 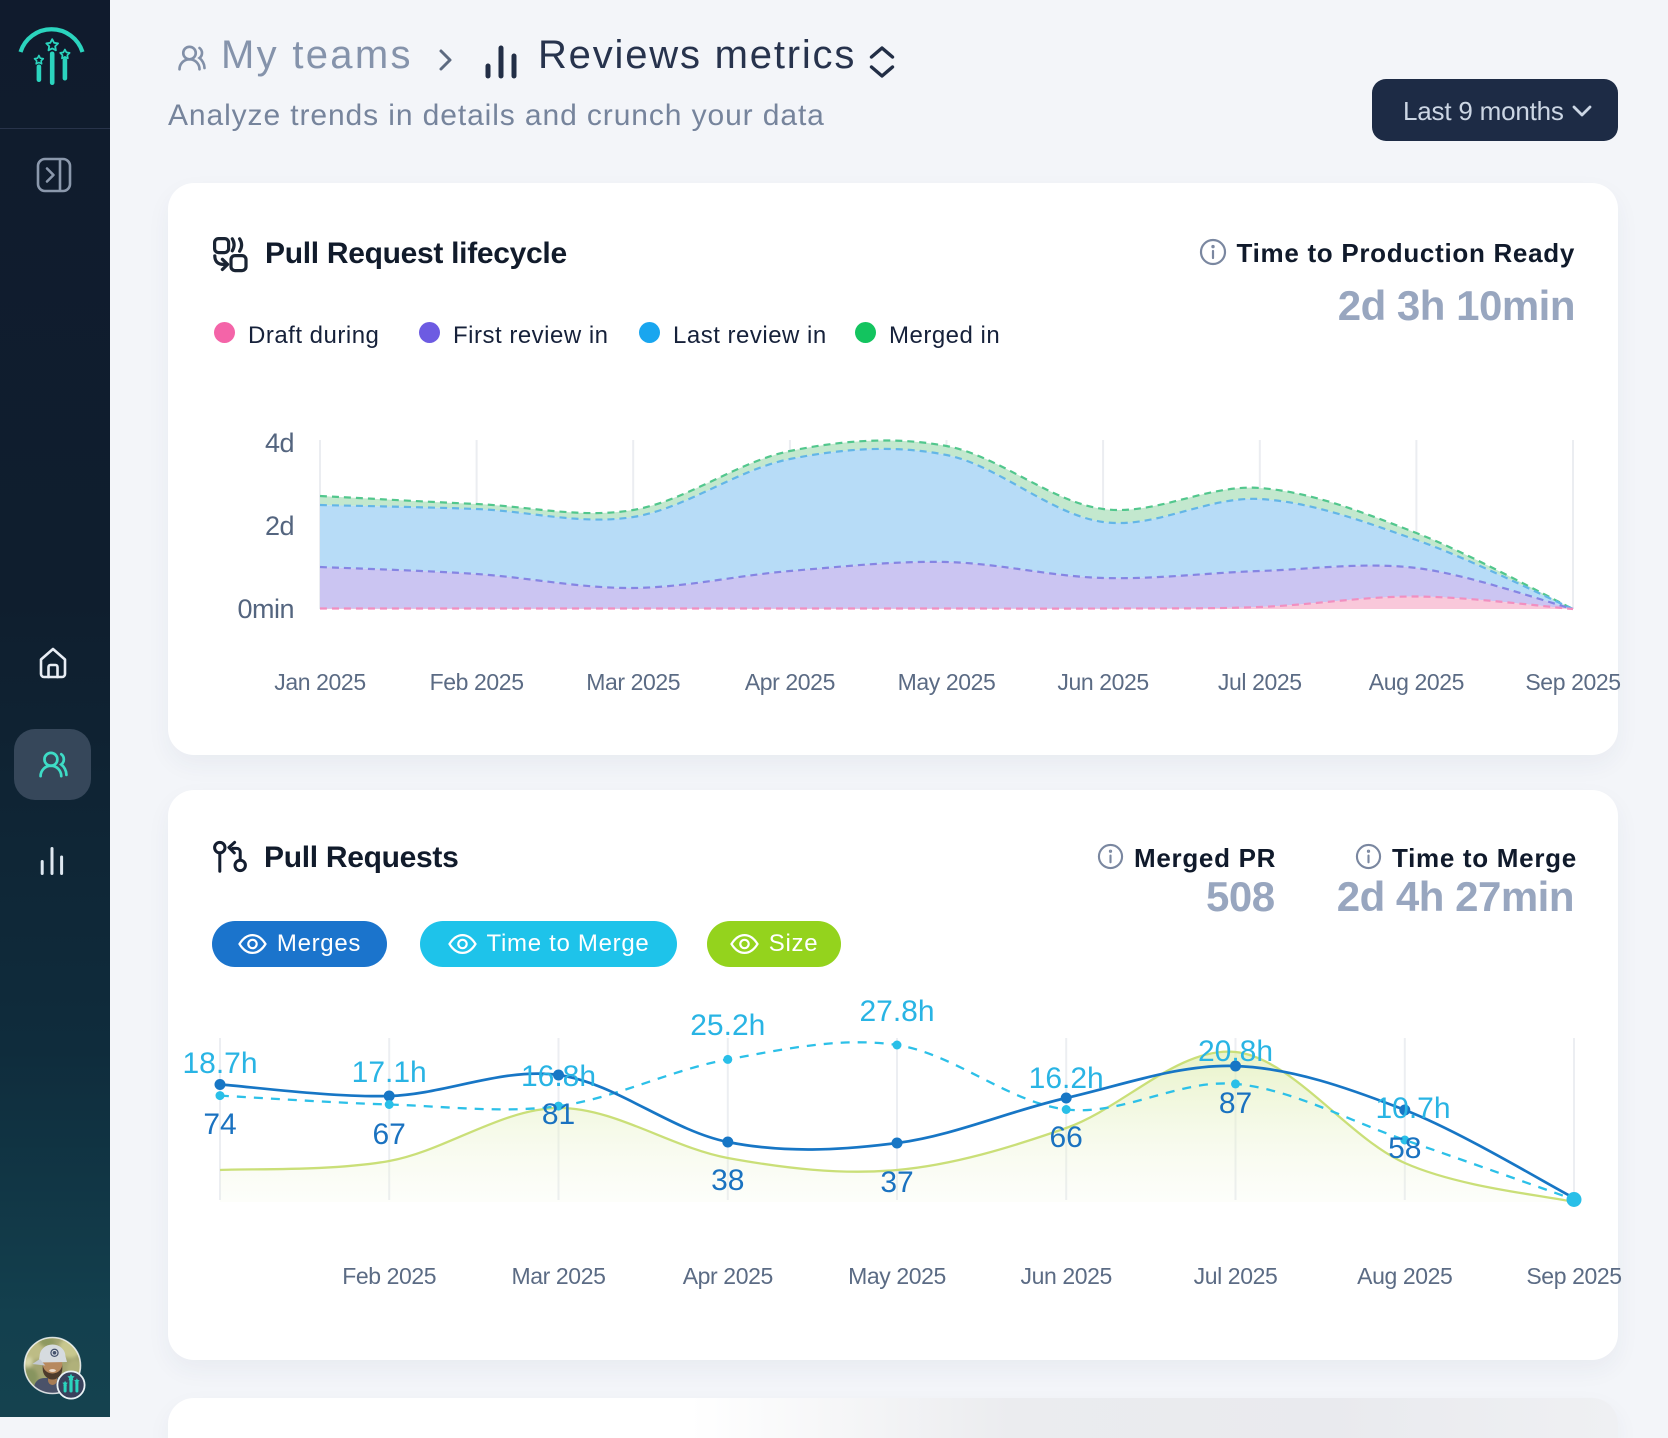 What do you see at coordinates (1235, 1103) in the screenshot?
I see `svg-text: 87` at bounding box center [1235, 1103].